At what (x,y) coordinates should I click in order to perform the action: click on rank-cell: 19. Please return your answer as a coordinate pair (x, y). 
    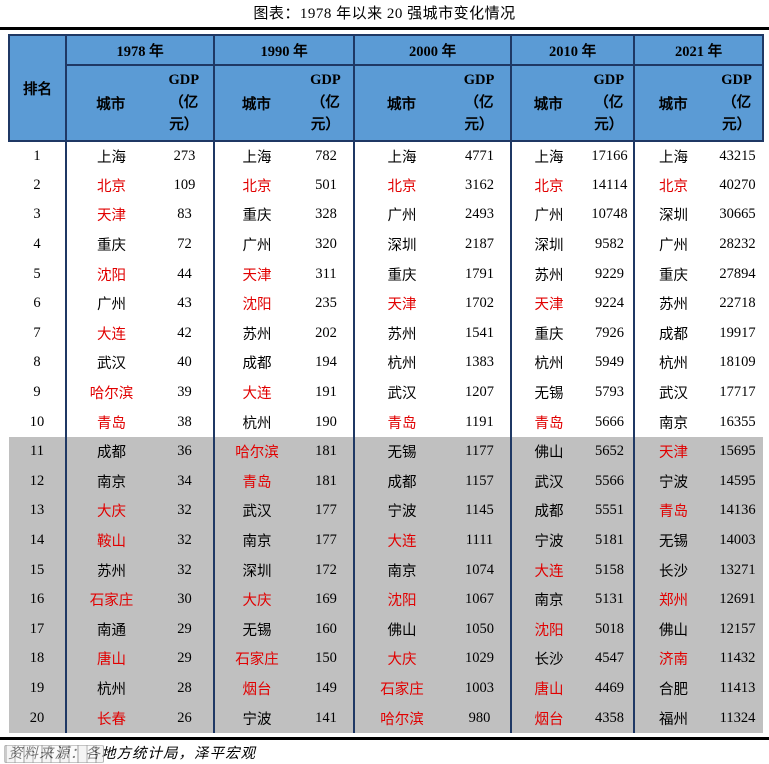
    Looking at the image, I should click on (37, 687).